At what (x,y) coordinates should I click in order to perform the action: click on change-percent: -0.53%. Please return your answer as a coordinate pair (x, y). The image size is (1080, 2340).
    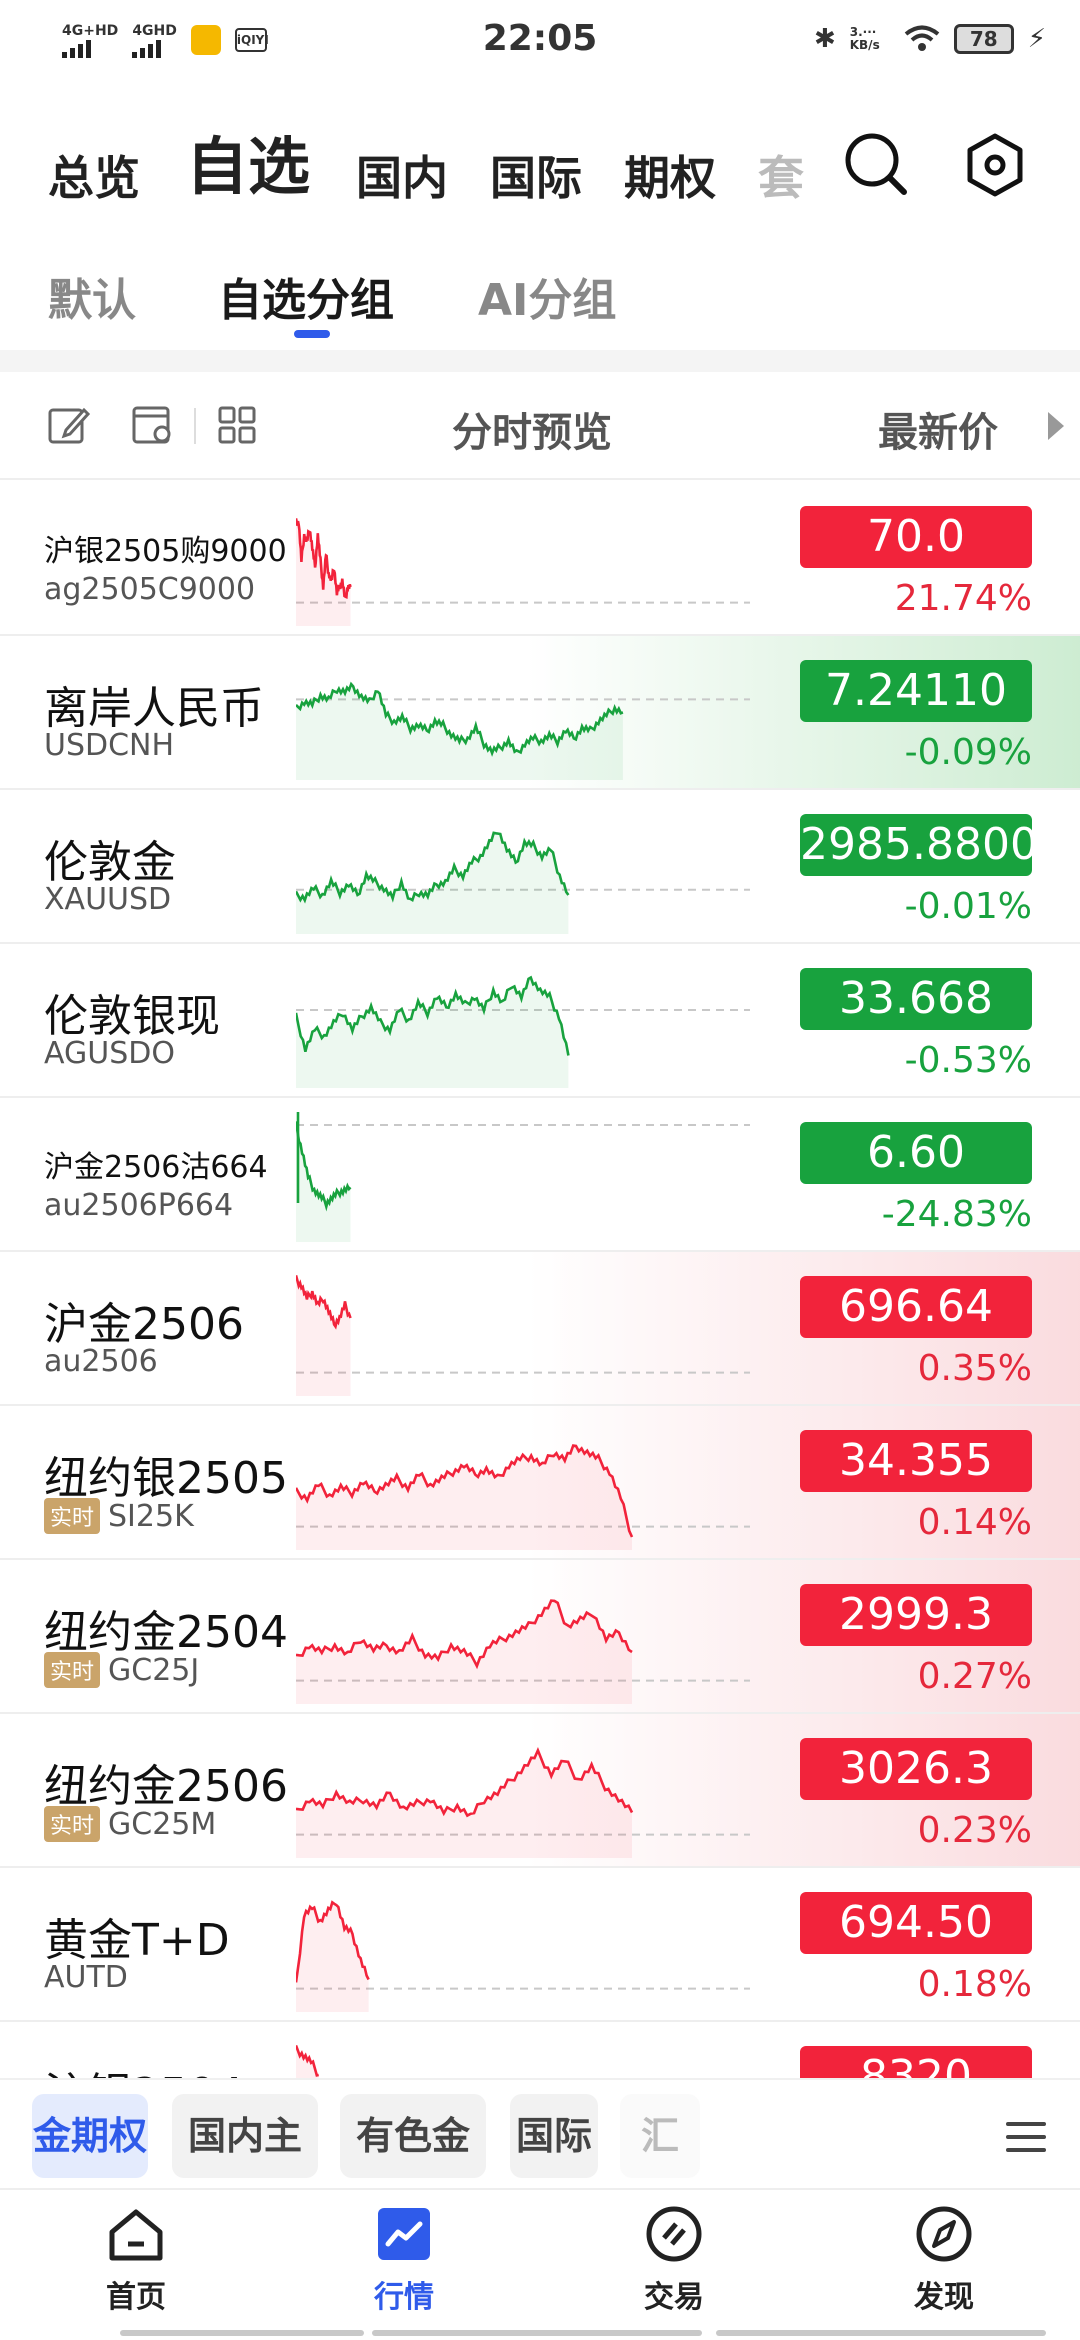
    Looking at the image, I should click on (968, 1060).